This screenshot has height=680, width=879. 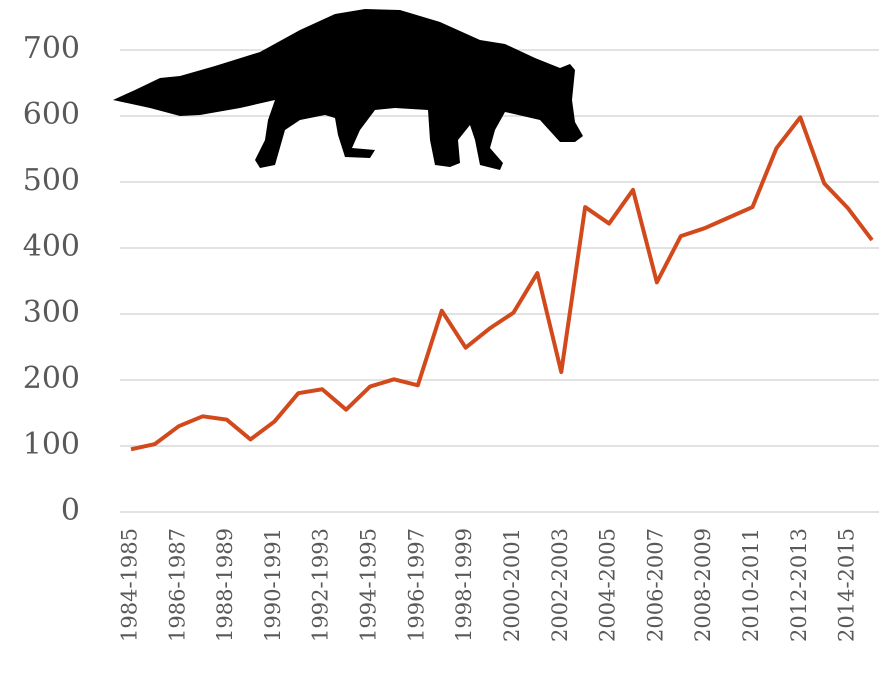 What do you see at coordinates (799, 585) in the screenshot?
I see `x-tick-label: 2012-2013` at bounding box center [799, 585].